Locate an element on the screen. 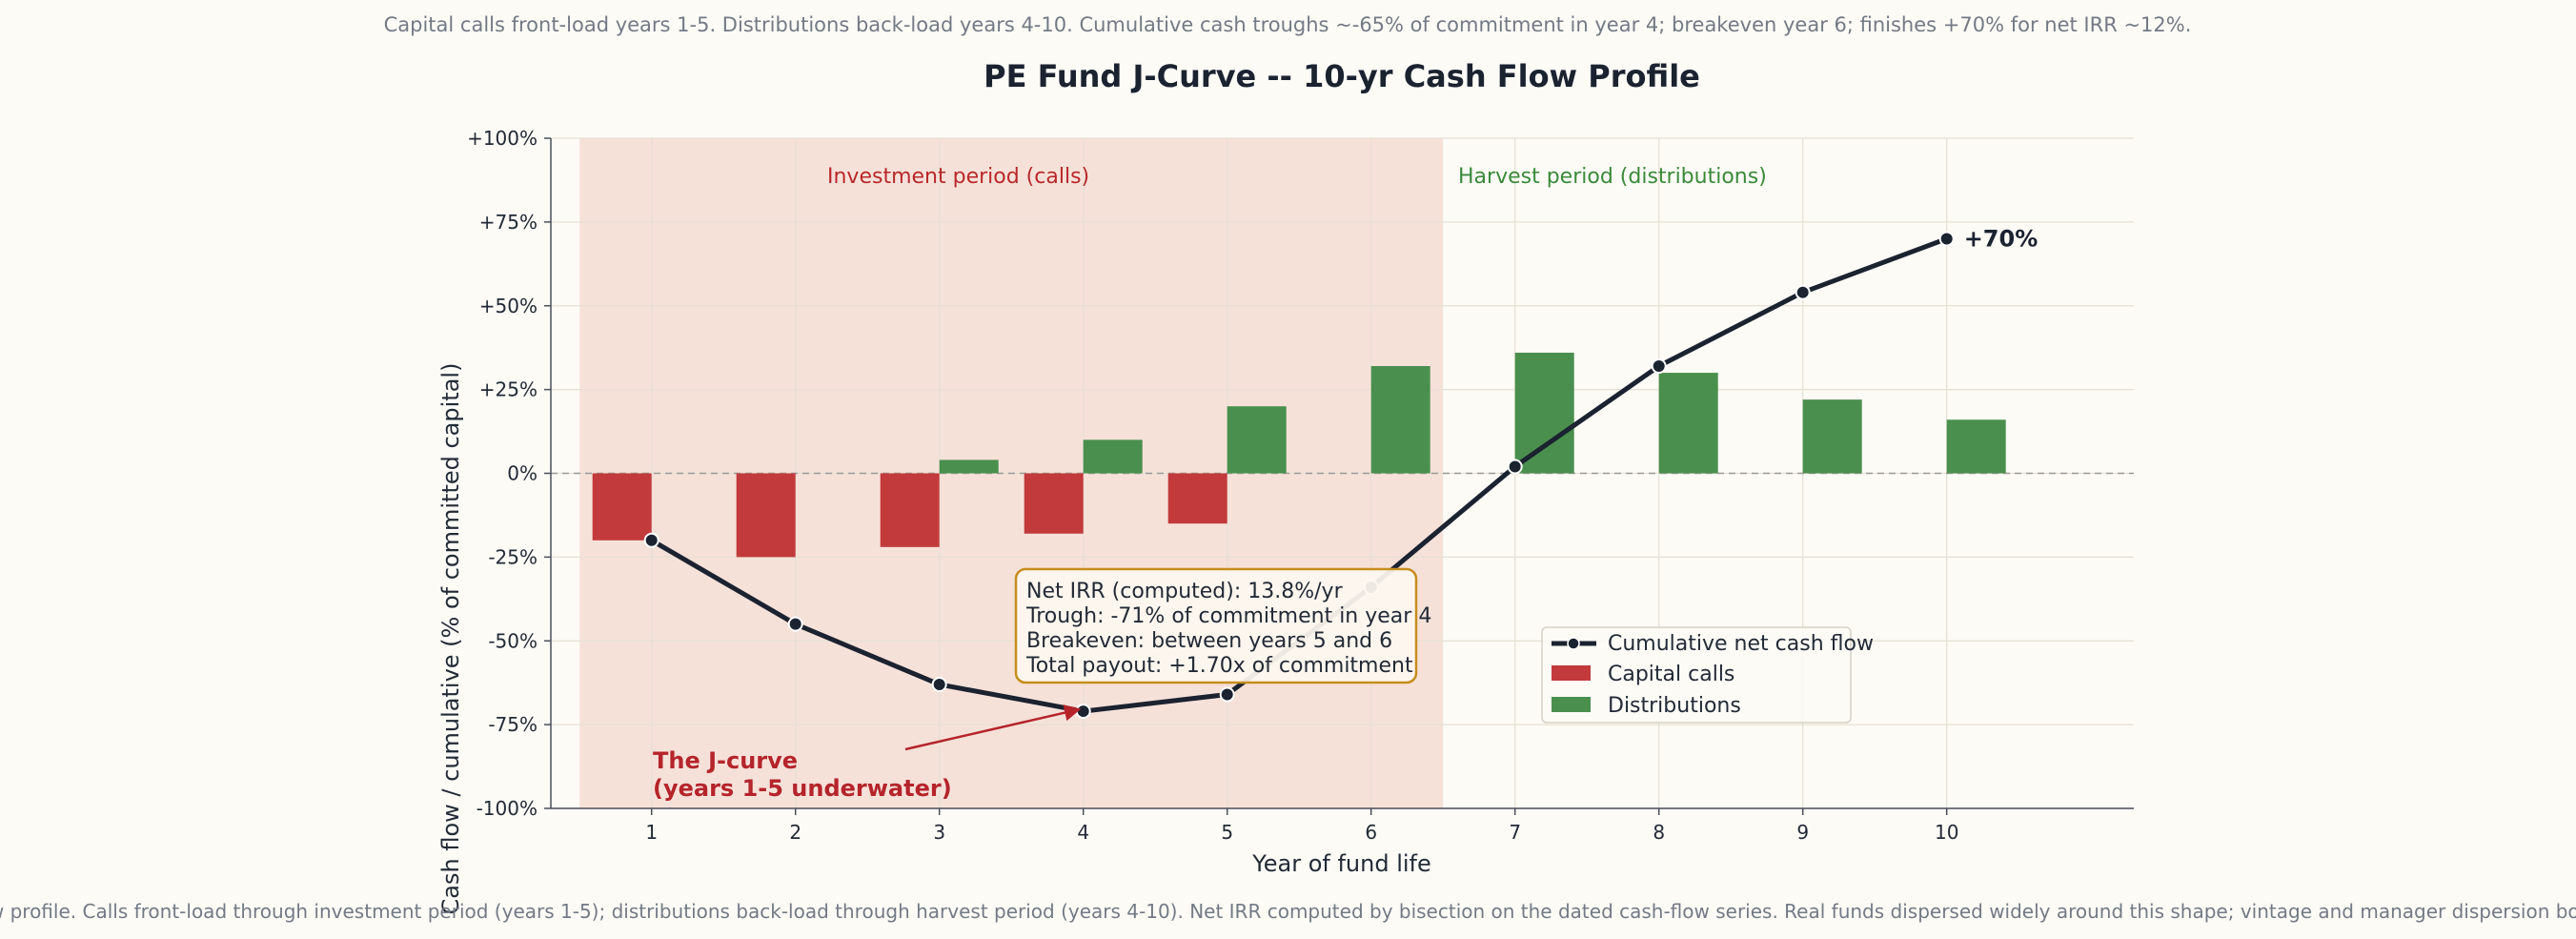  x-tick-label: 2 is located at coordinates (795, 832).